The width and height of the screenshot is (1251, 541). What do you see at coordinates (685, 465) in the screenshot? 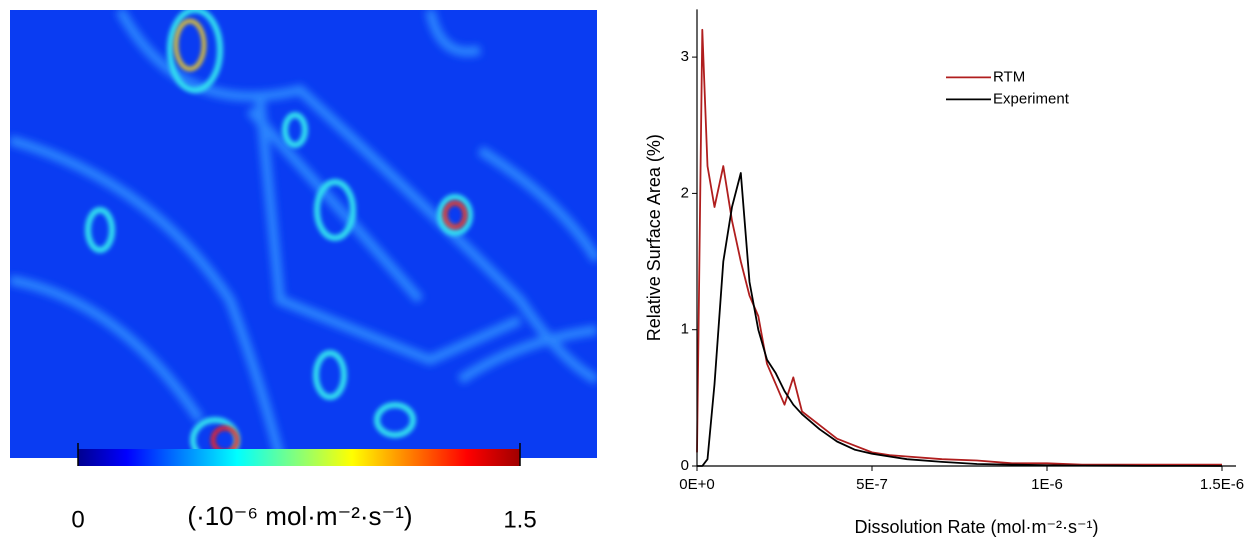
I see `y-tick-label: 0` at bounding box center [685, 465].